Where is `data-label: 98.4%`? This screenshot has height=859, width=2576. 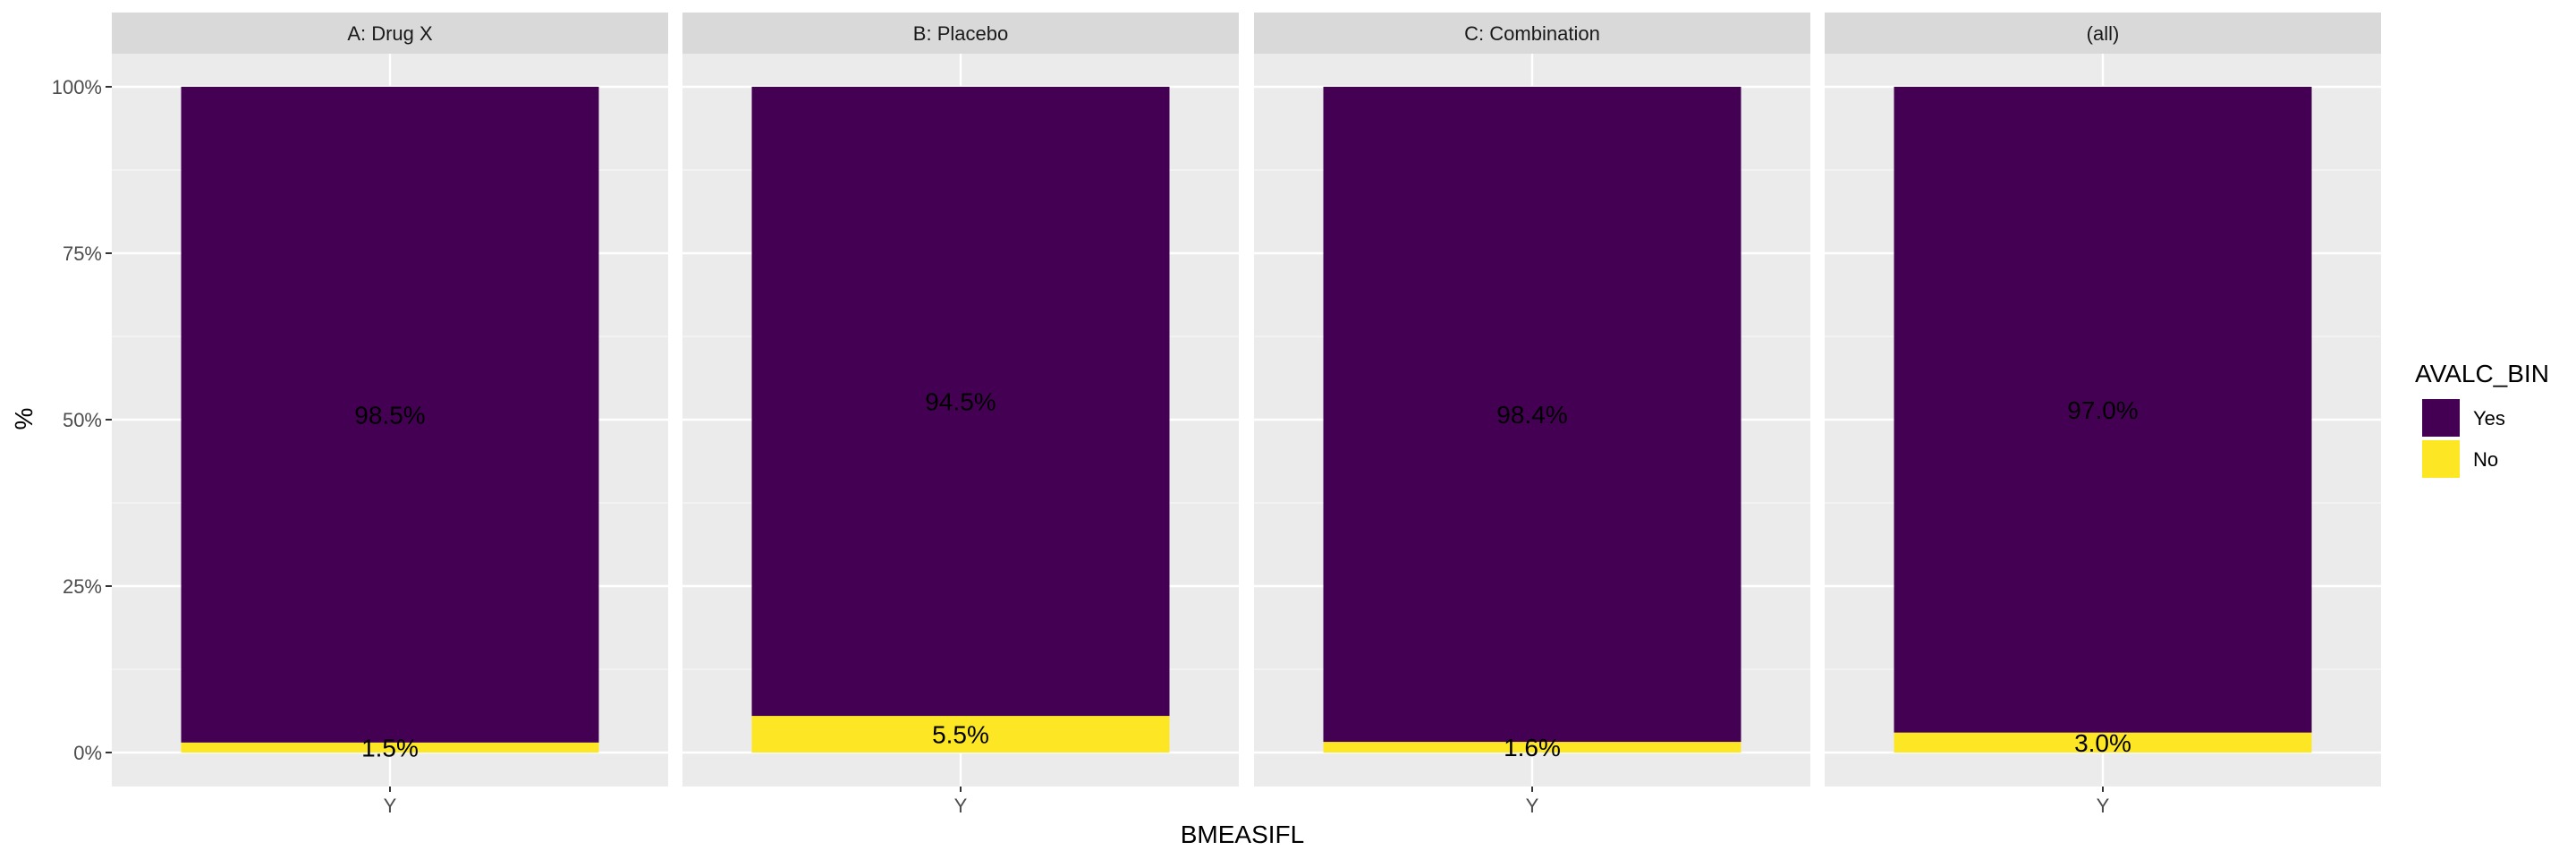 data-label: 98.4% is located at coordinates (1531, 415).